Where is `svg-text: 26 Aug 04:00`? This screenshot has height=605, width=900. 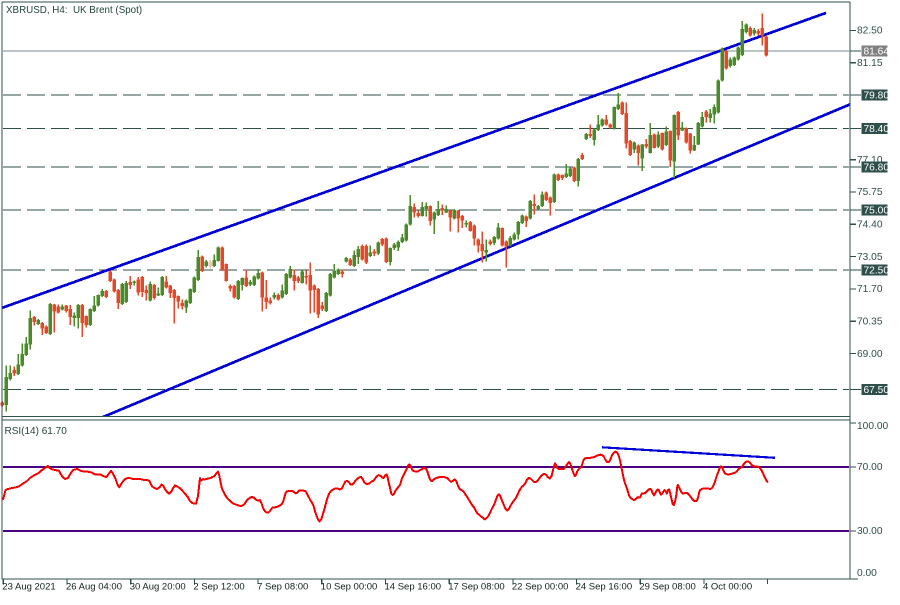 svg-text: 26 Aug 04:00 is located at coordinates (94, 587).